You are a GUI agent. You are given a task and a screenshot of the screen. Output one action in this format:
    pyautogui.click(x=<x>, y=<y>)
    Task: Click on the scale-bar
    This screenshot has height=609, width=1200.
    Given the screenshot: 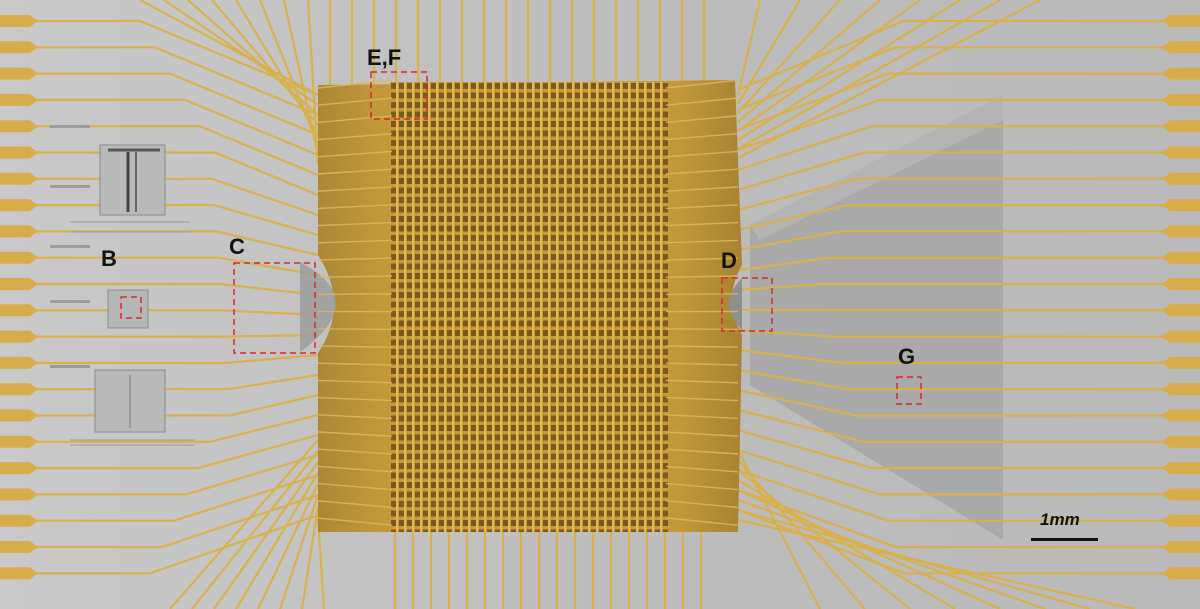 What is the action you would take?
    pyautogui.click(x=1064, y=539)
    